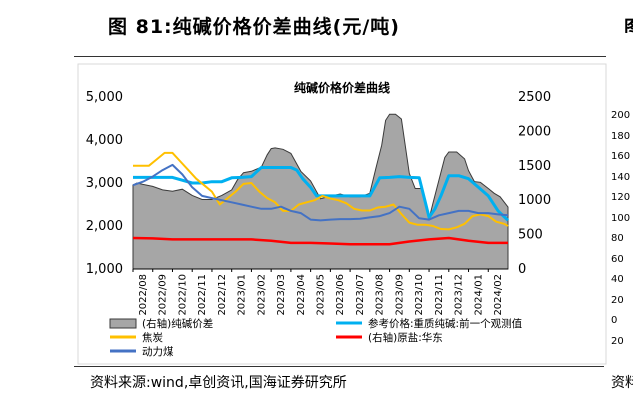  What do you see at coordinates (419, 295) in the screenshot?
I see `x-axis-tick-label: 2023/10` at bounding box center [419, 295].